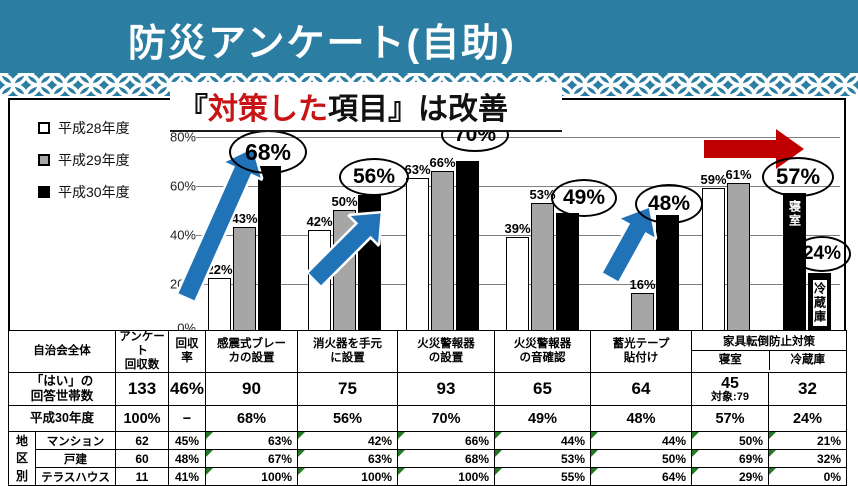 The image size is (858, 486). Describe the element at coordinates (641, 389) in the screenshot. I see `value-cell: 64` at that location.